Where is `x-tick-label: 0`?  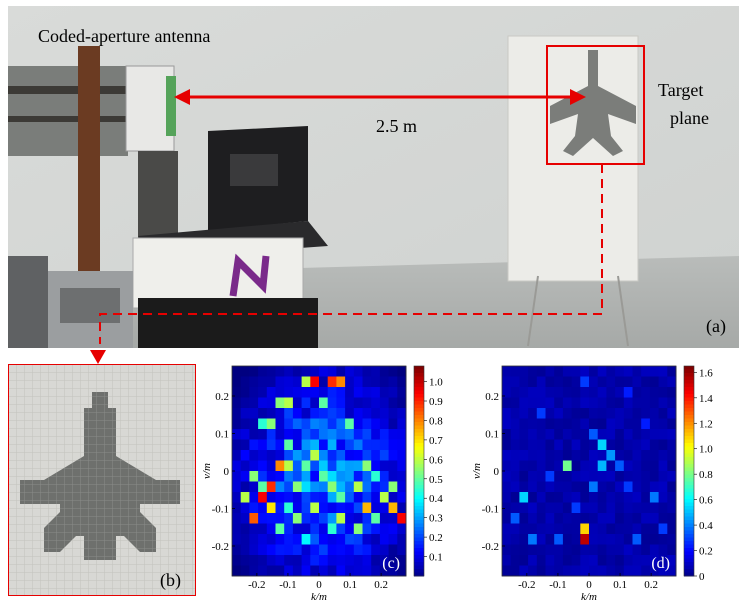
x-tick-label: 0 is located at coordinates (319, 585).